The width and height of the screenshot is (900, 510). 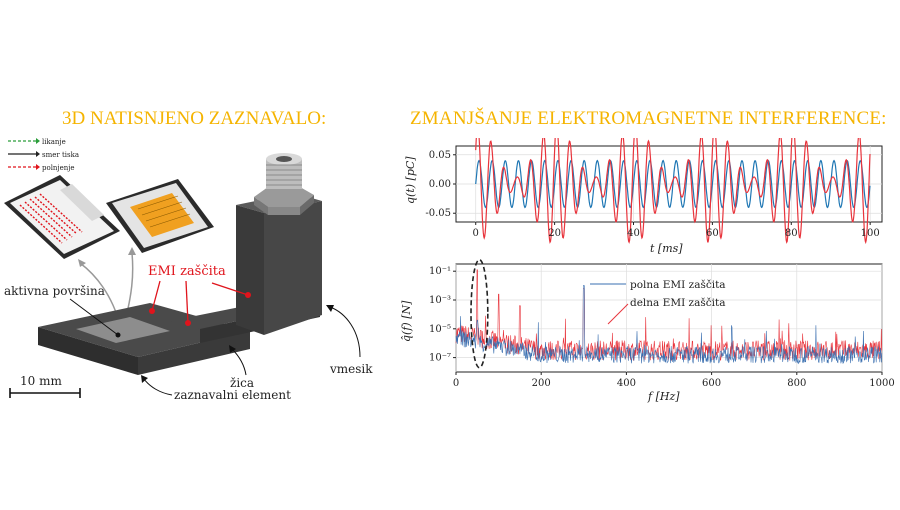 I want to click on spectrum-line-full-shield, so click(x=669, y=325).